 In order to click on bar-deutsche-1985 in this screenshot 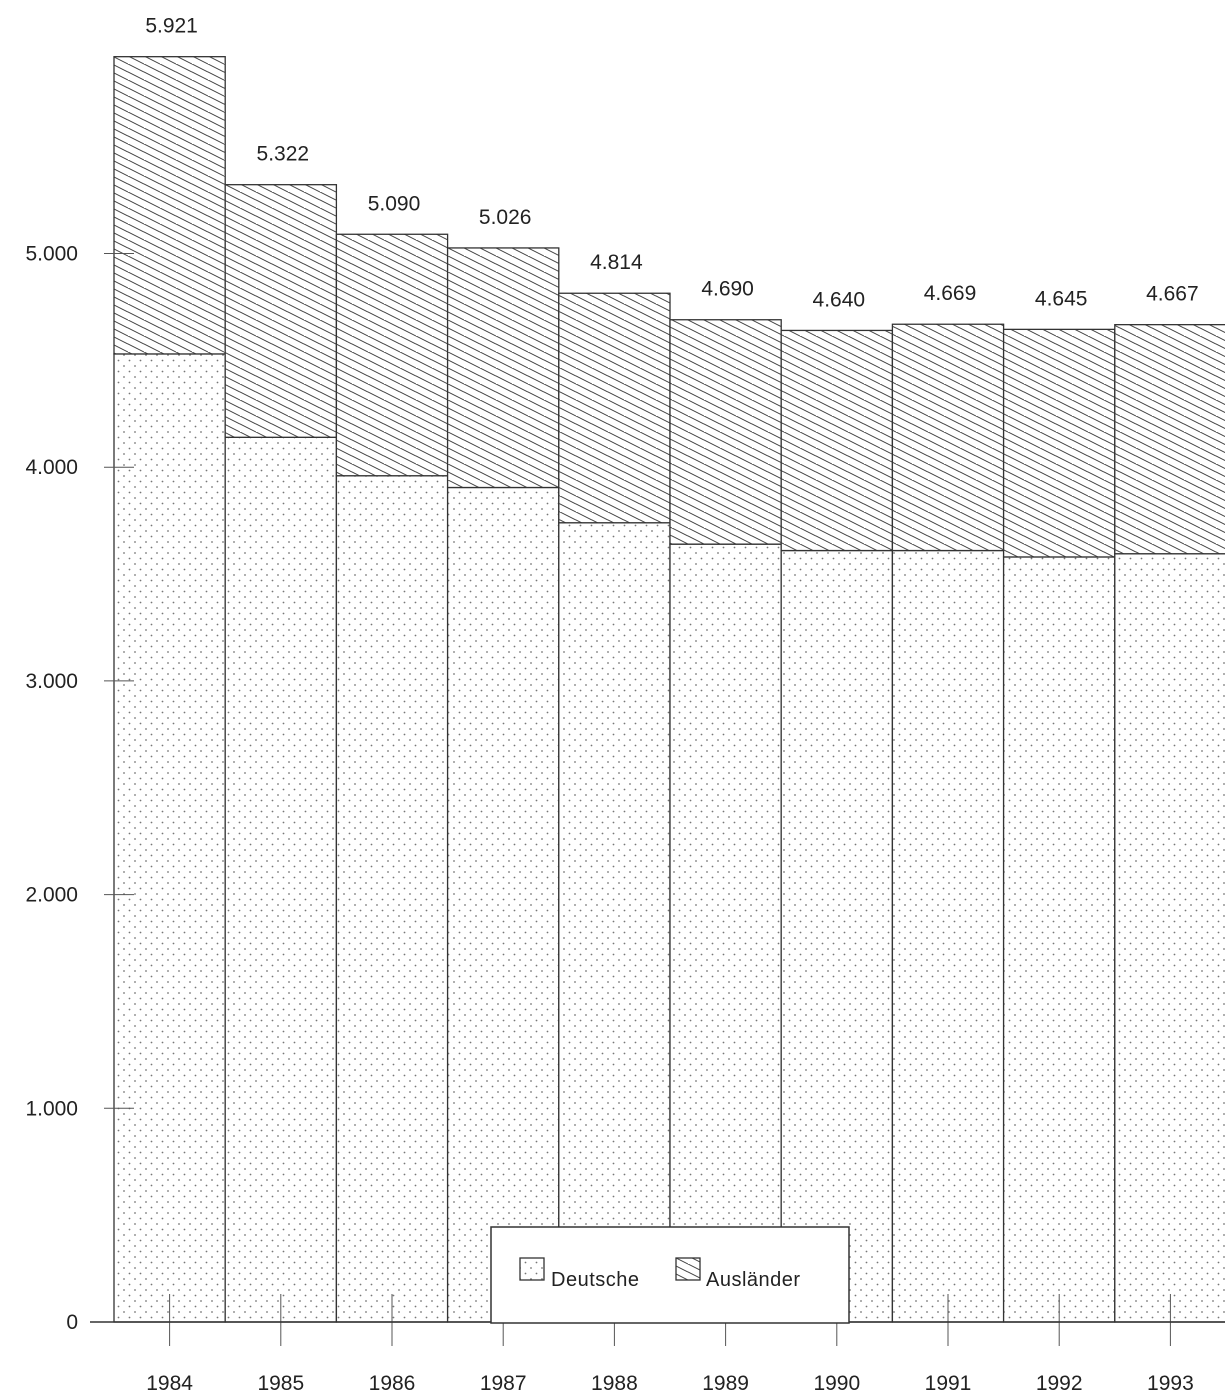, I will do `click(281, 879)`.